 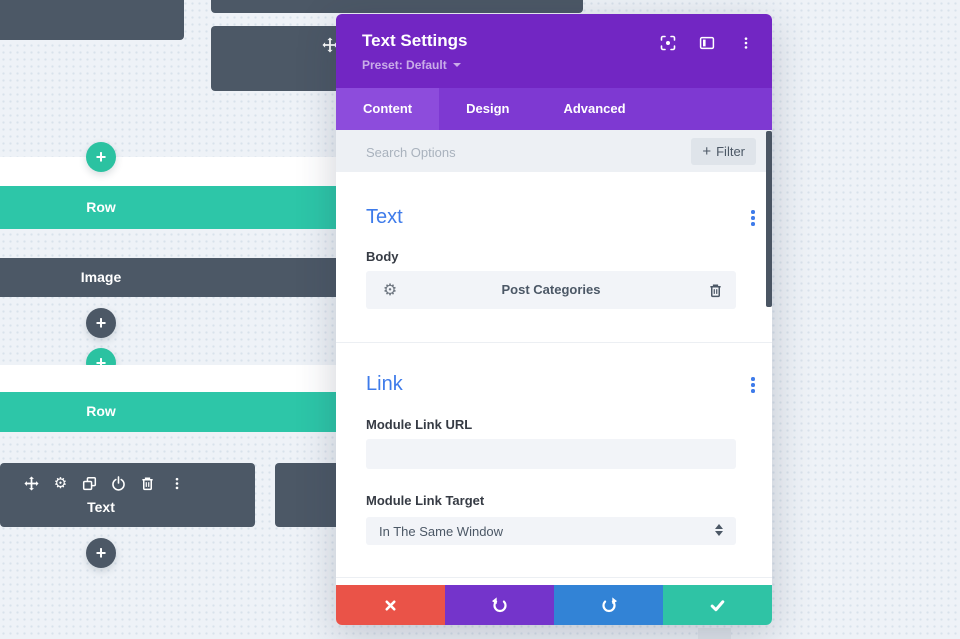 What do you see at coordinates (101, 507) in the screenshot?
I see `text-module-label: Text` at bounding box center [101, 507].